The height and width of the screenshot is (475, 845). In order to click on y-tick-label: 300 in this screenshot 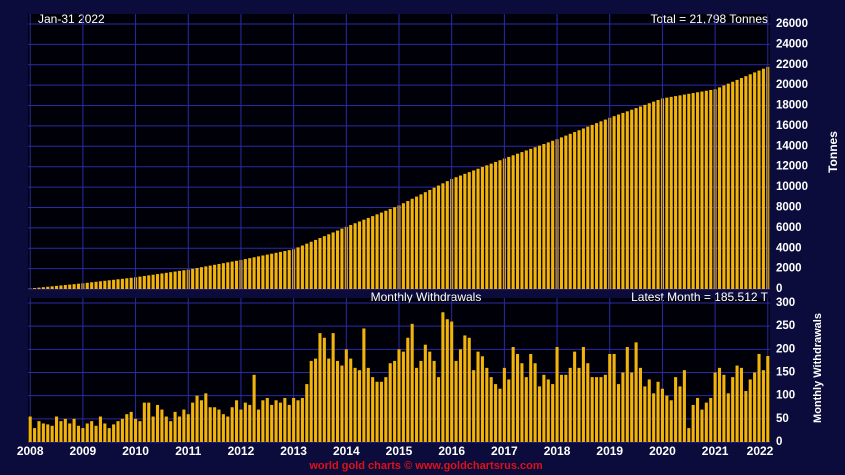, I will do `click(785, 303)`.